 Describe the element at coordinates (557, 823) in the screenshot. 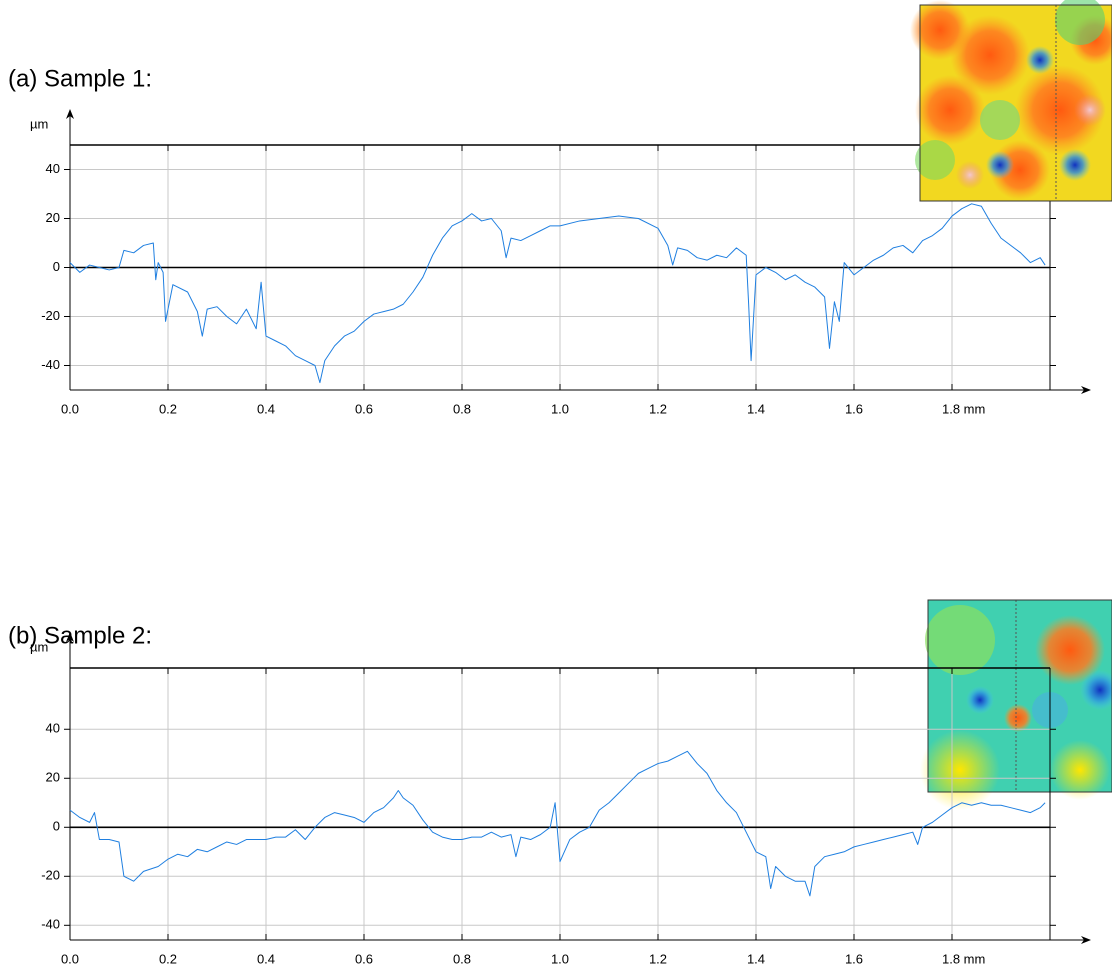

I see `profile-line` at that location.